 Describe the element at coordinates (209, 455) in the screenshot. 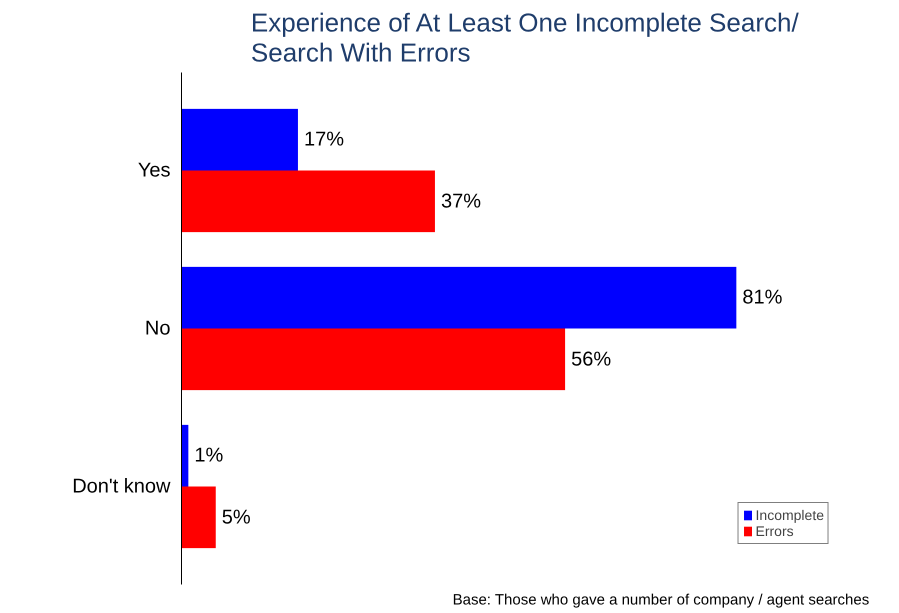

I see `data-label: 1%` at that location.